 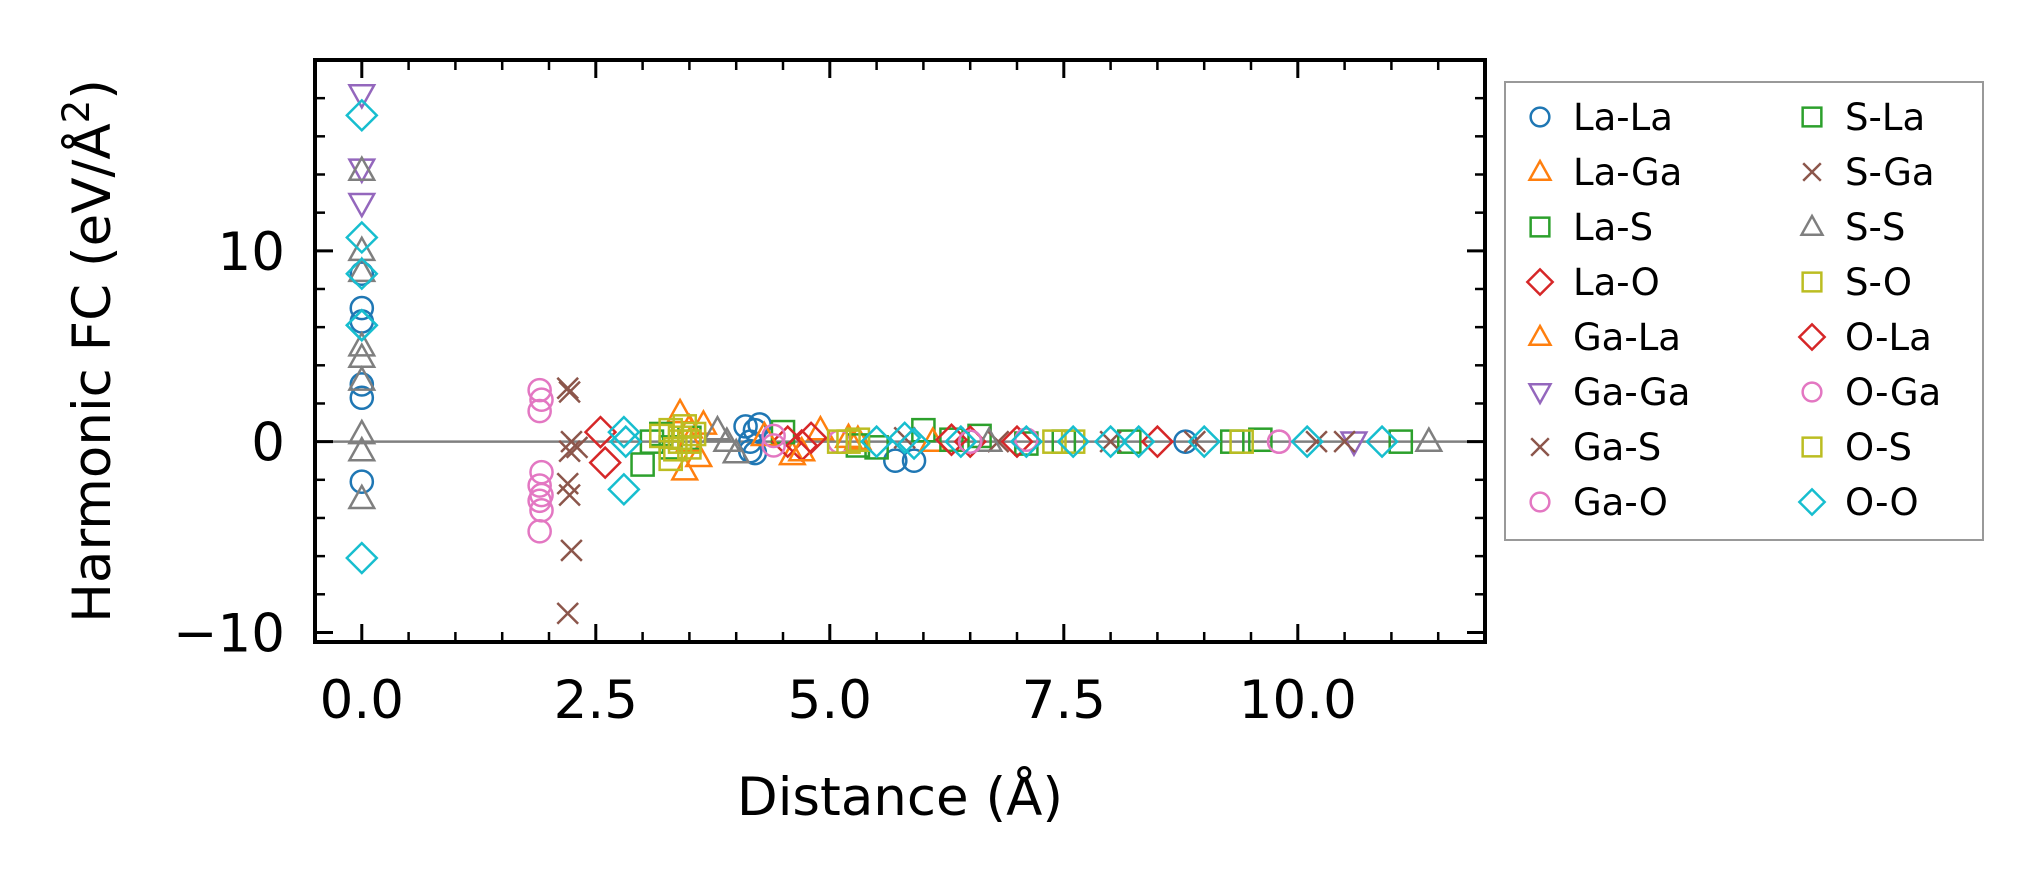 I want to click on point-la-s, so click(x=1260, y=440).